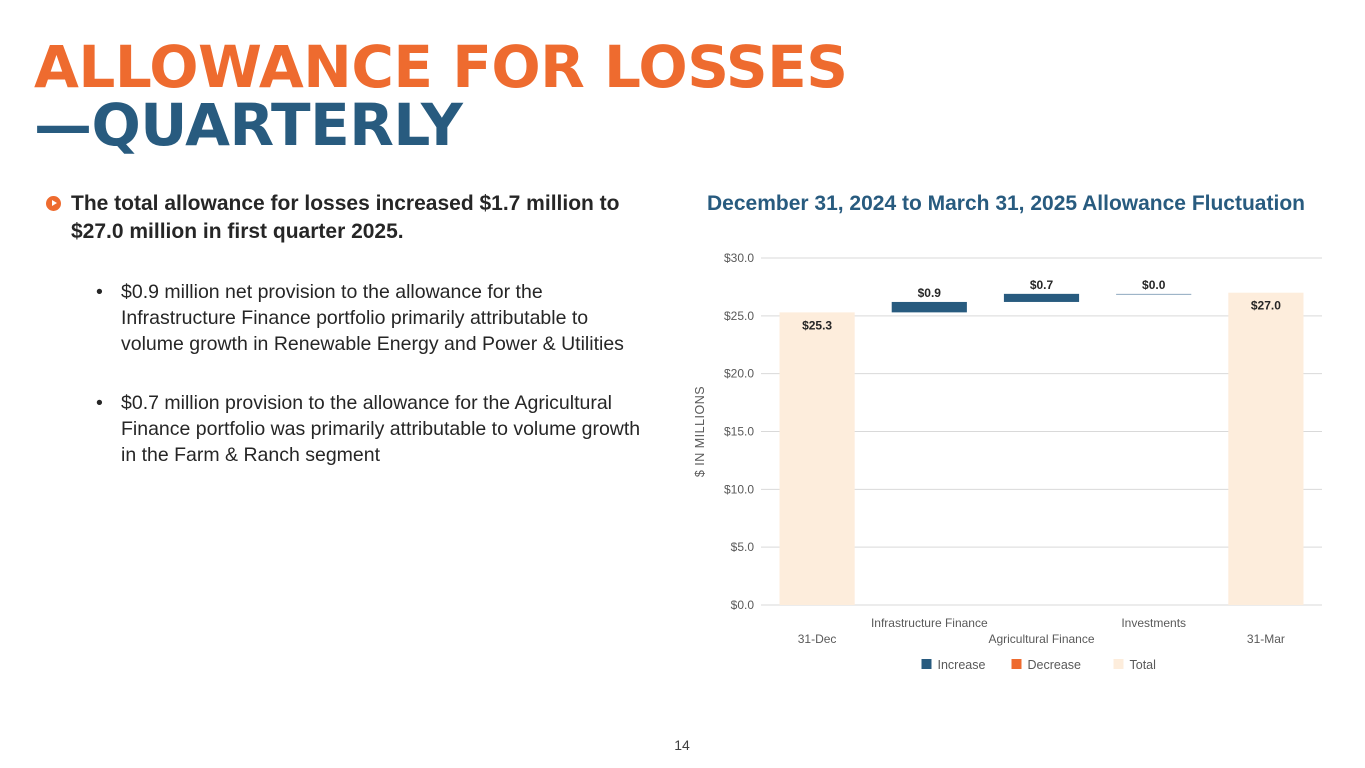 The image size is (1365, 768). Describe the element at coordinates (700, 431) in the screenshot. I see `y-axis-label: $ IN MILLIONS` at that location.